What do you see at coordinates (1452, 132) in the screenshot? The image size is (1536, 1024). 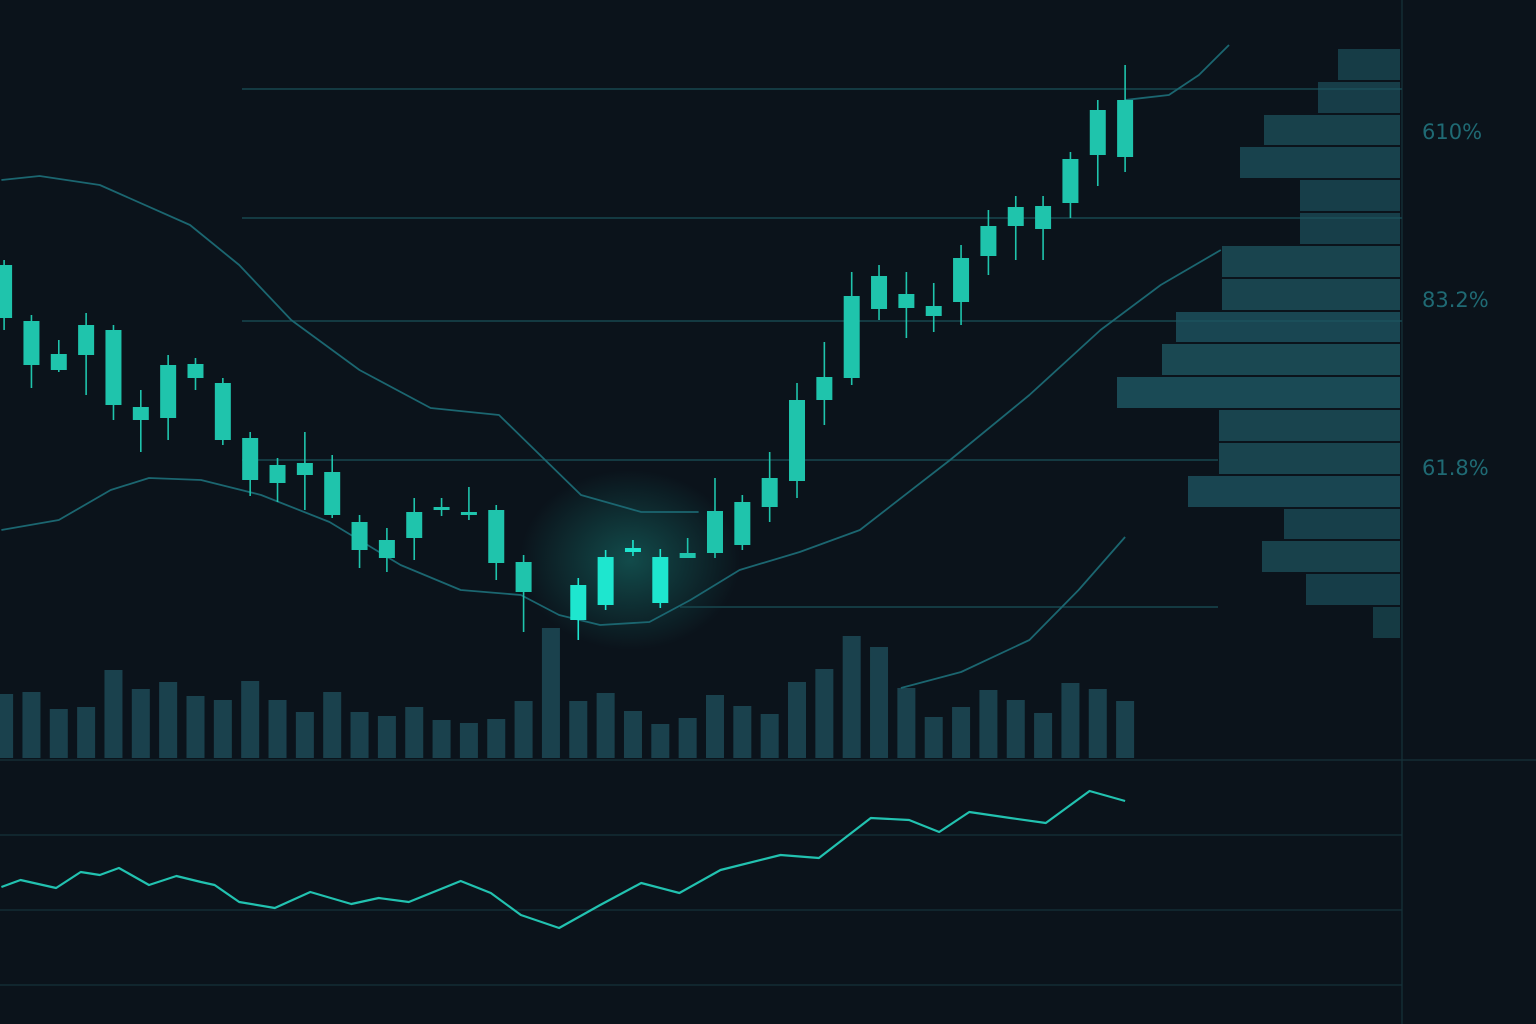 I see `level-label: 610%` at bounding box center [1452, 132].